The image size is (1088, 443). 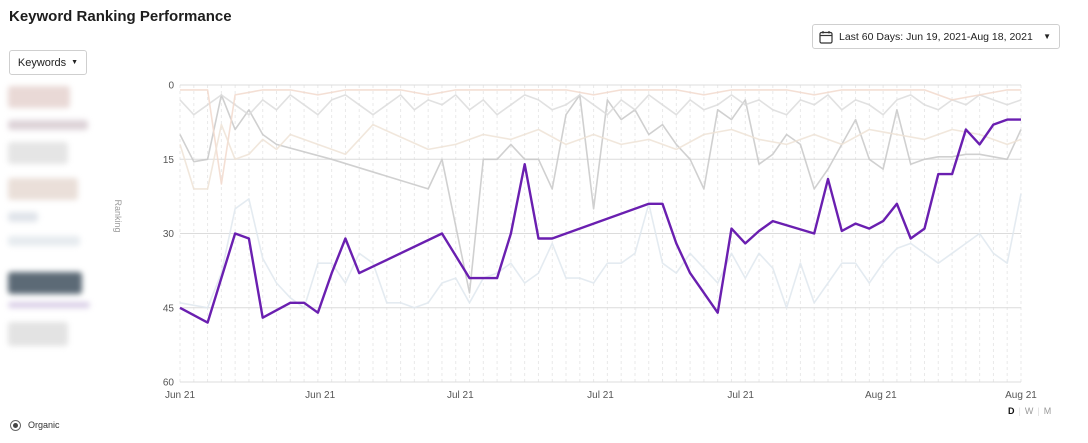 What do you see at coordinates (15, 425) in the screenshot?
I see `organic-radio` at bounding box center [15, 425].